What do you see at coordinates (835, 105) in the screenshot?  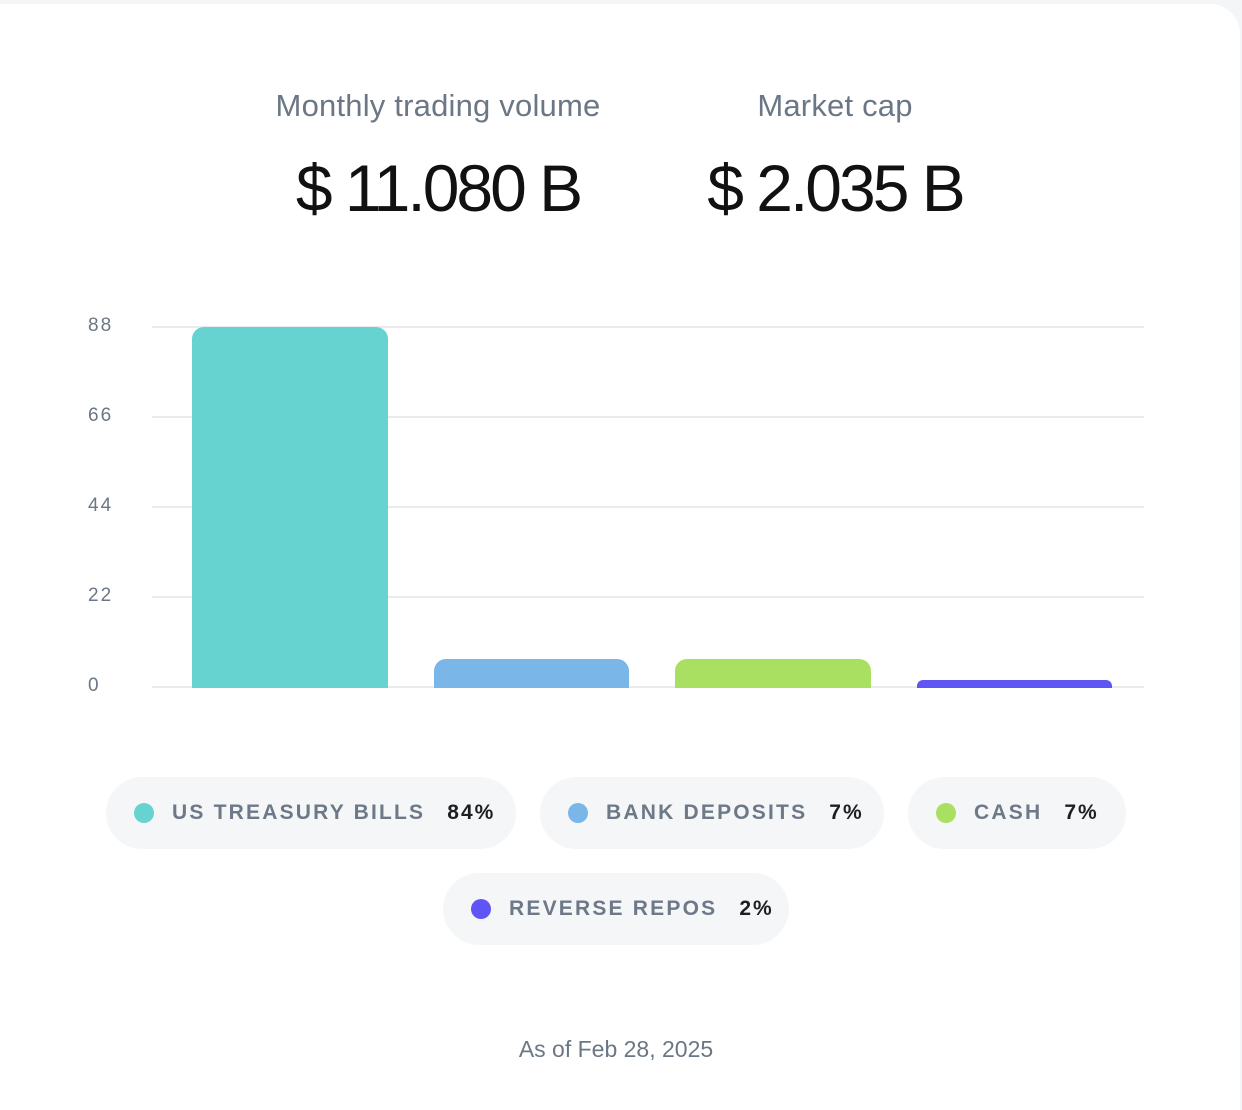 I see `market-cap-label: Market cap` at bounding box center [835, 105].